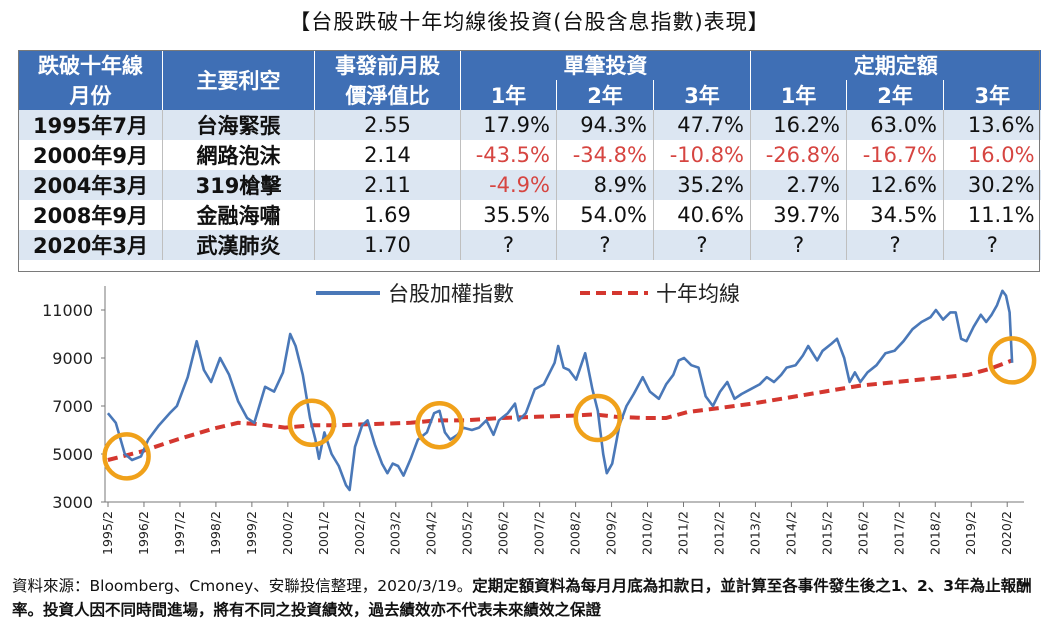 This screenshot has width=1059, height=628. I want to click on x-tick-label: 2003/2, so click(395, 533).